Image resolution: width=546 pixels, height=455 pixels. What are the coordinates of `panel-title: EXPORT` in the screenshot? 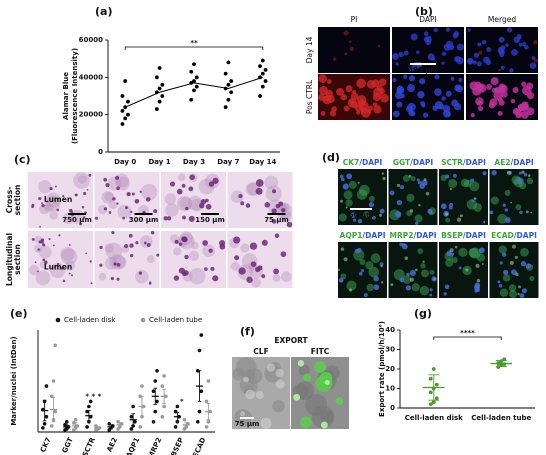 It's located at (291, 340).